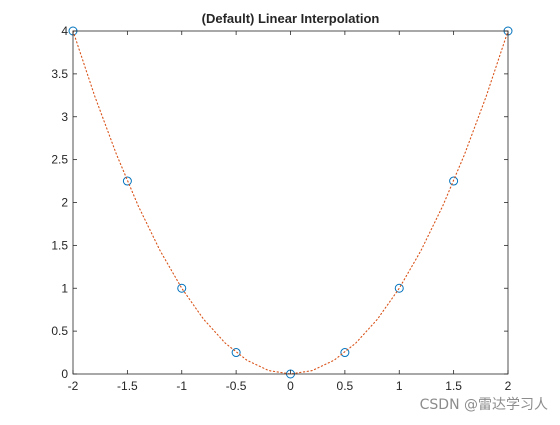 The image size is (560, 425). Describe the element at coordinates (453, 386) in the screenshot. I see `x-tick-label: 1.5` at that location.